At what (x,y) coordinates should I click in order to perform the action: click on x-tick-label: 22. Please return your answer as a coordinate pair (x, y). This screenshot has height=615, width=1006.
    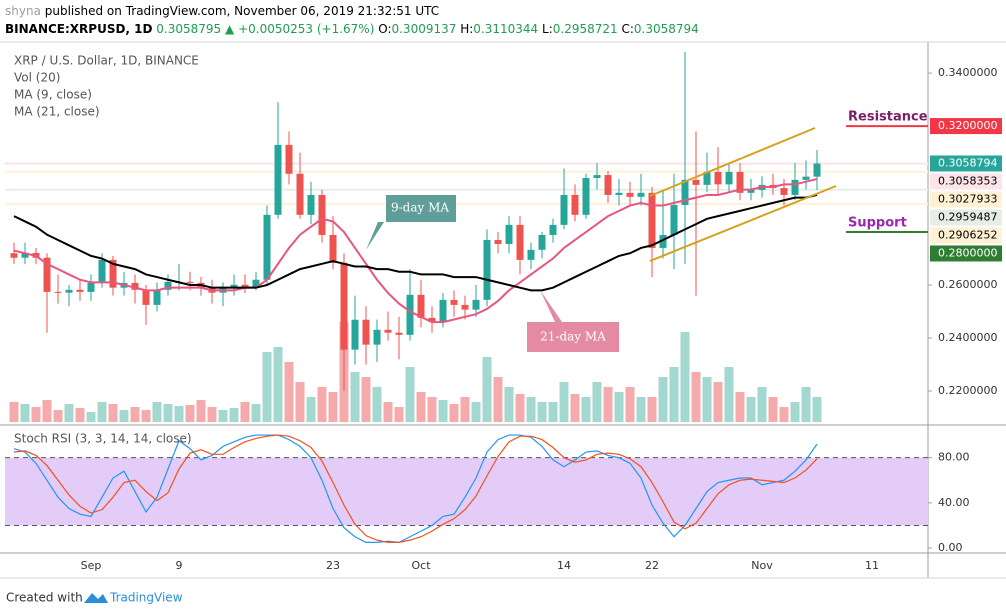
    Looking at the image, I should click on (652, 565).